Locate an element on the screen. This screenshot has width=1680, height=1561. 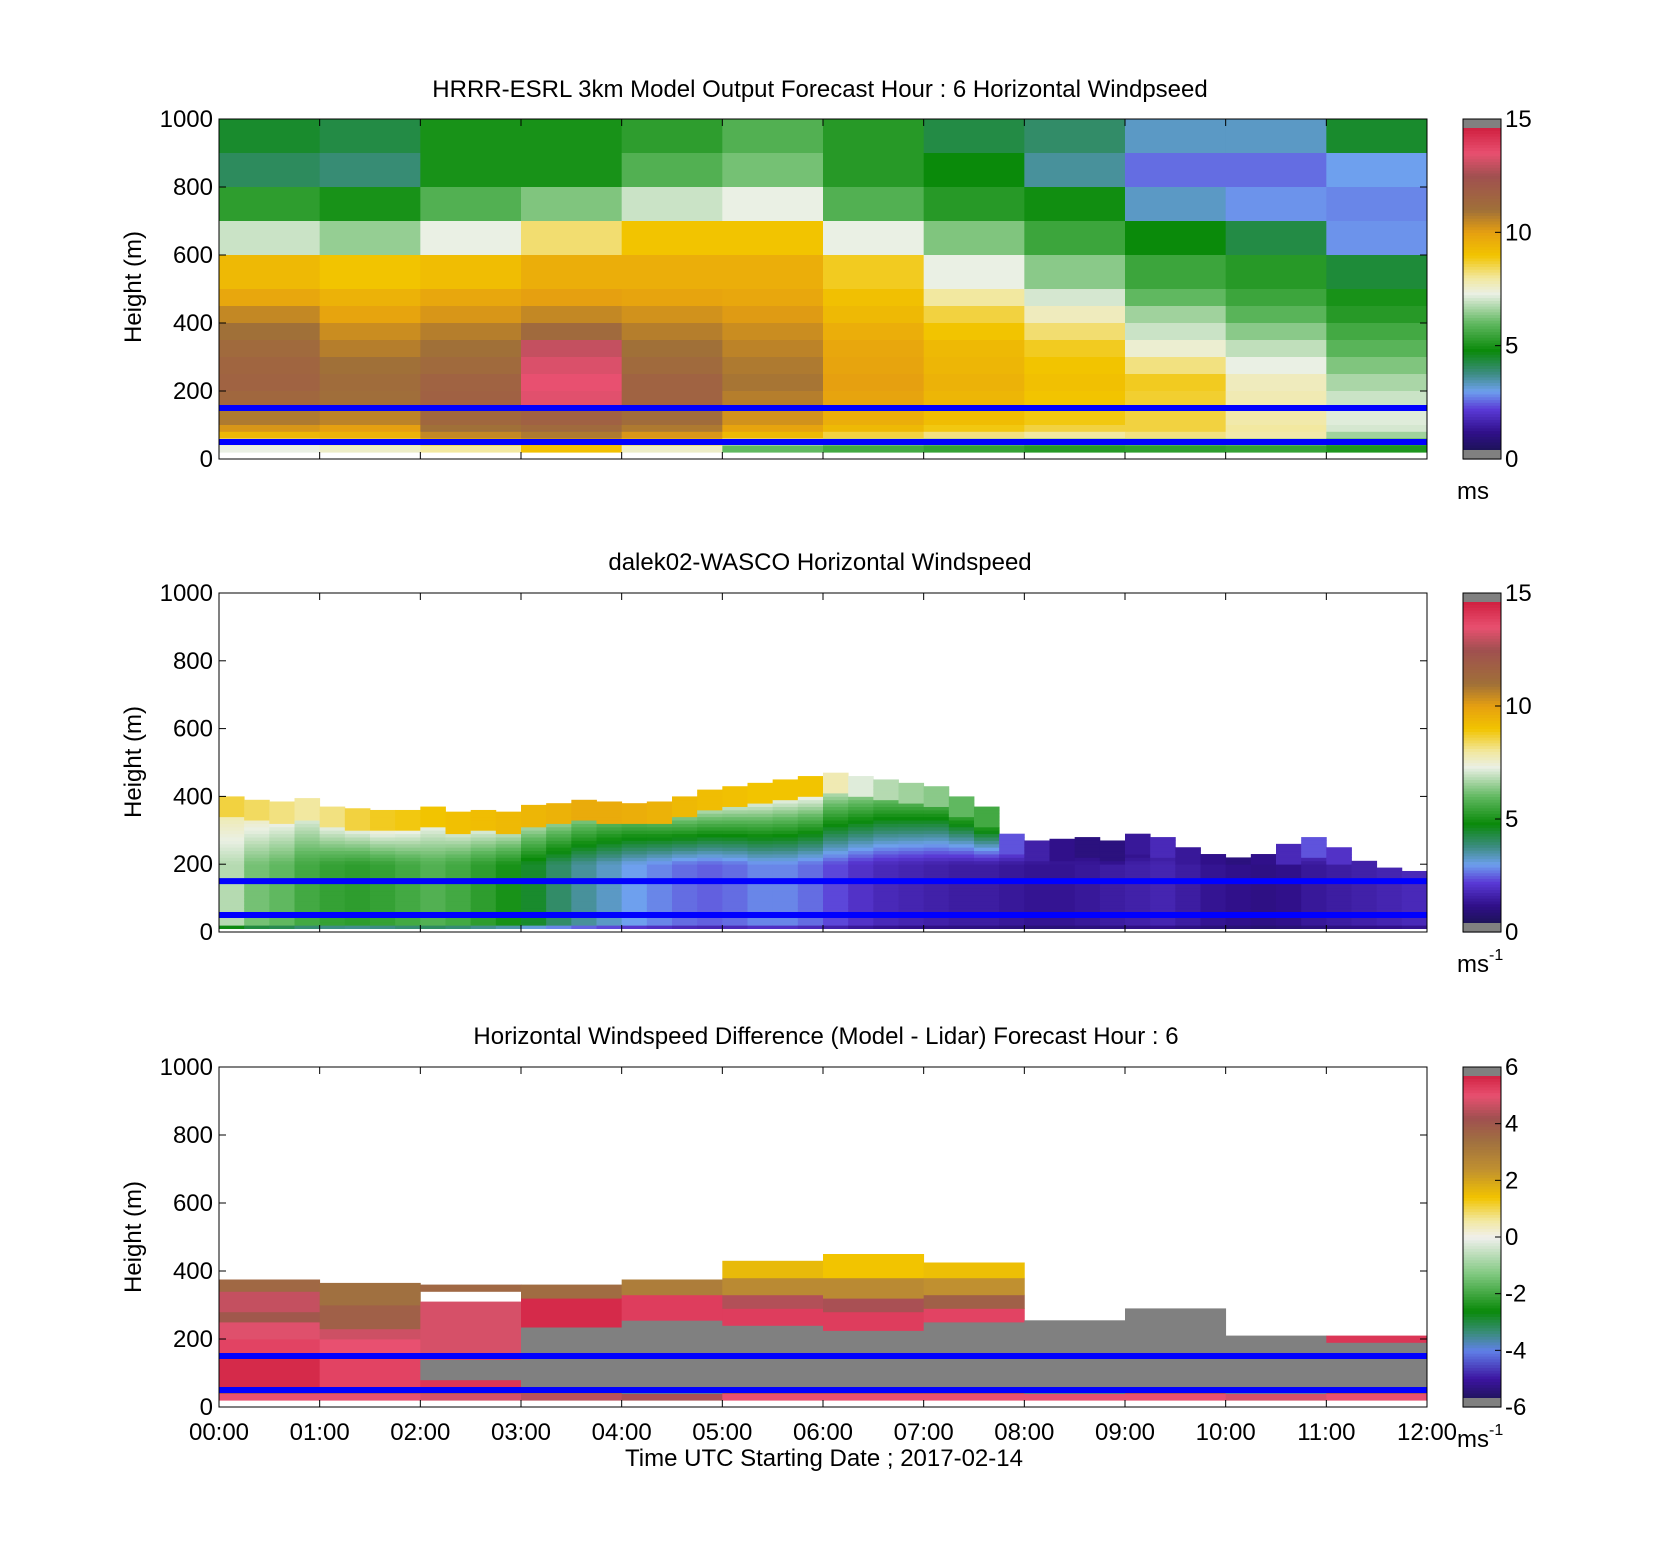
colorbar-cap is located at coordinates (1482, 1402).